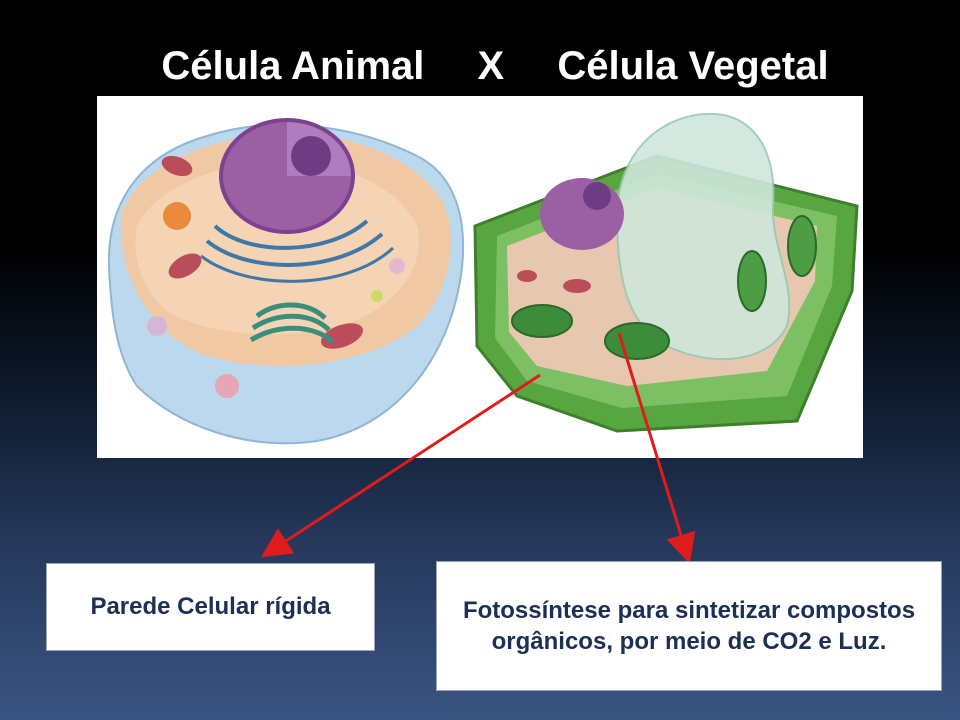 The width and height of the screenshot is (960, 720). What do you see at coordinates (656, 448) in the screenshot?
I see `arrow-chloroplast` at bounding box center [656, 448].